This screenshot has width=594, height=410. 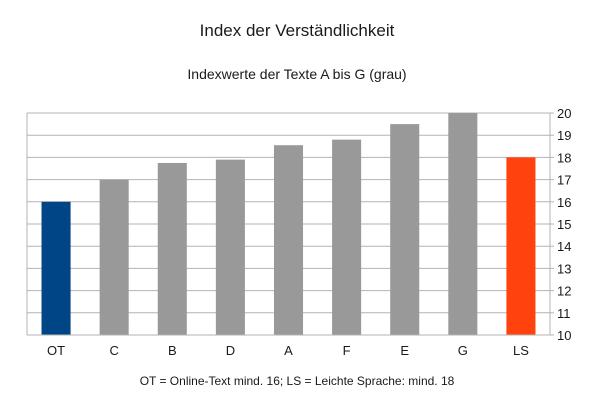 What do you see at coordinates (230, 247) in the screenshot?
I see `bar-d` at bounding box center [230, 247].